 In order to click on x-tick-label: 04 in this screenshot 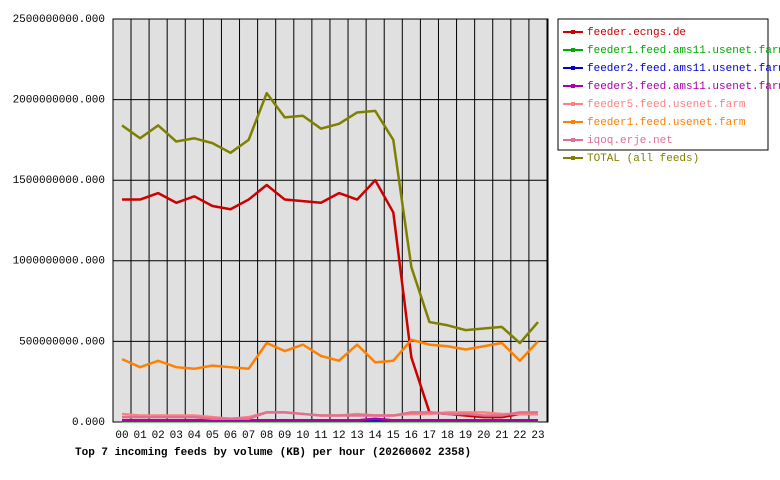, I will do `click(195, 436)`.